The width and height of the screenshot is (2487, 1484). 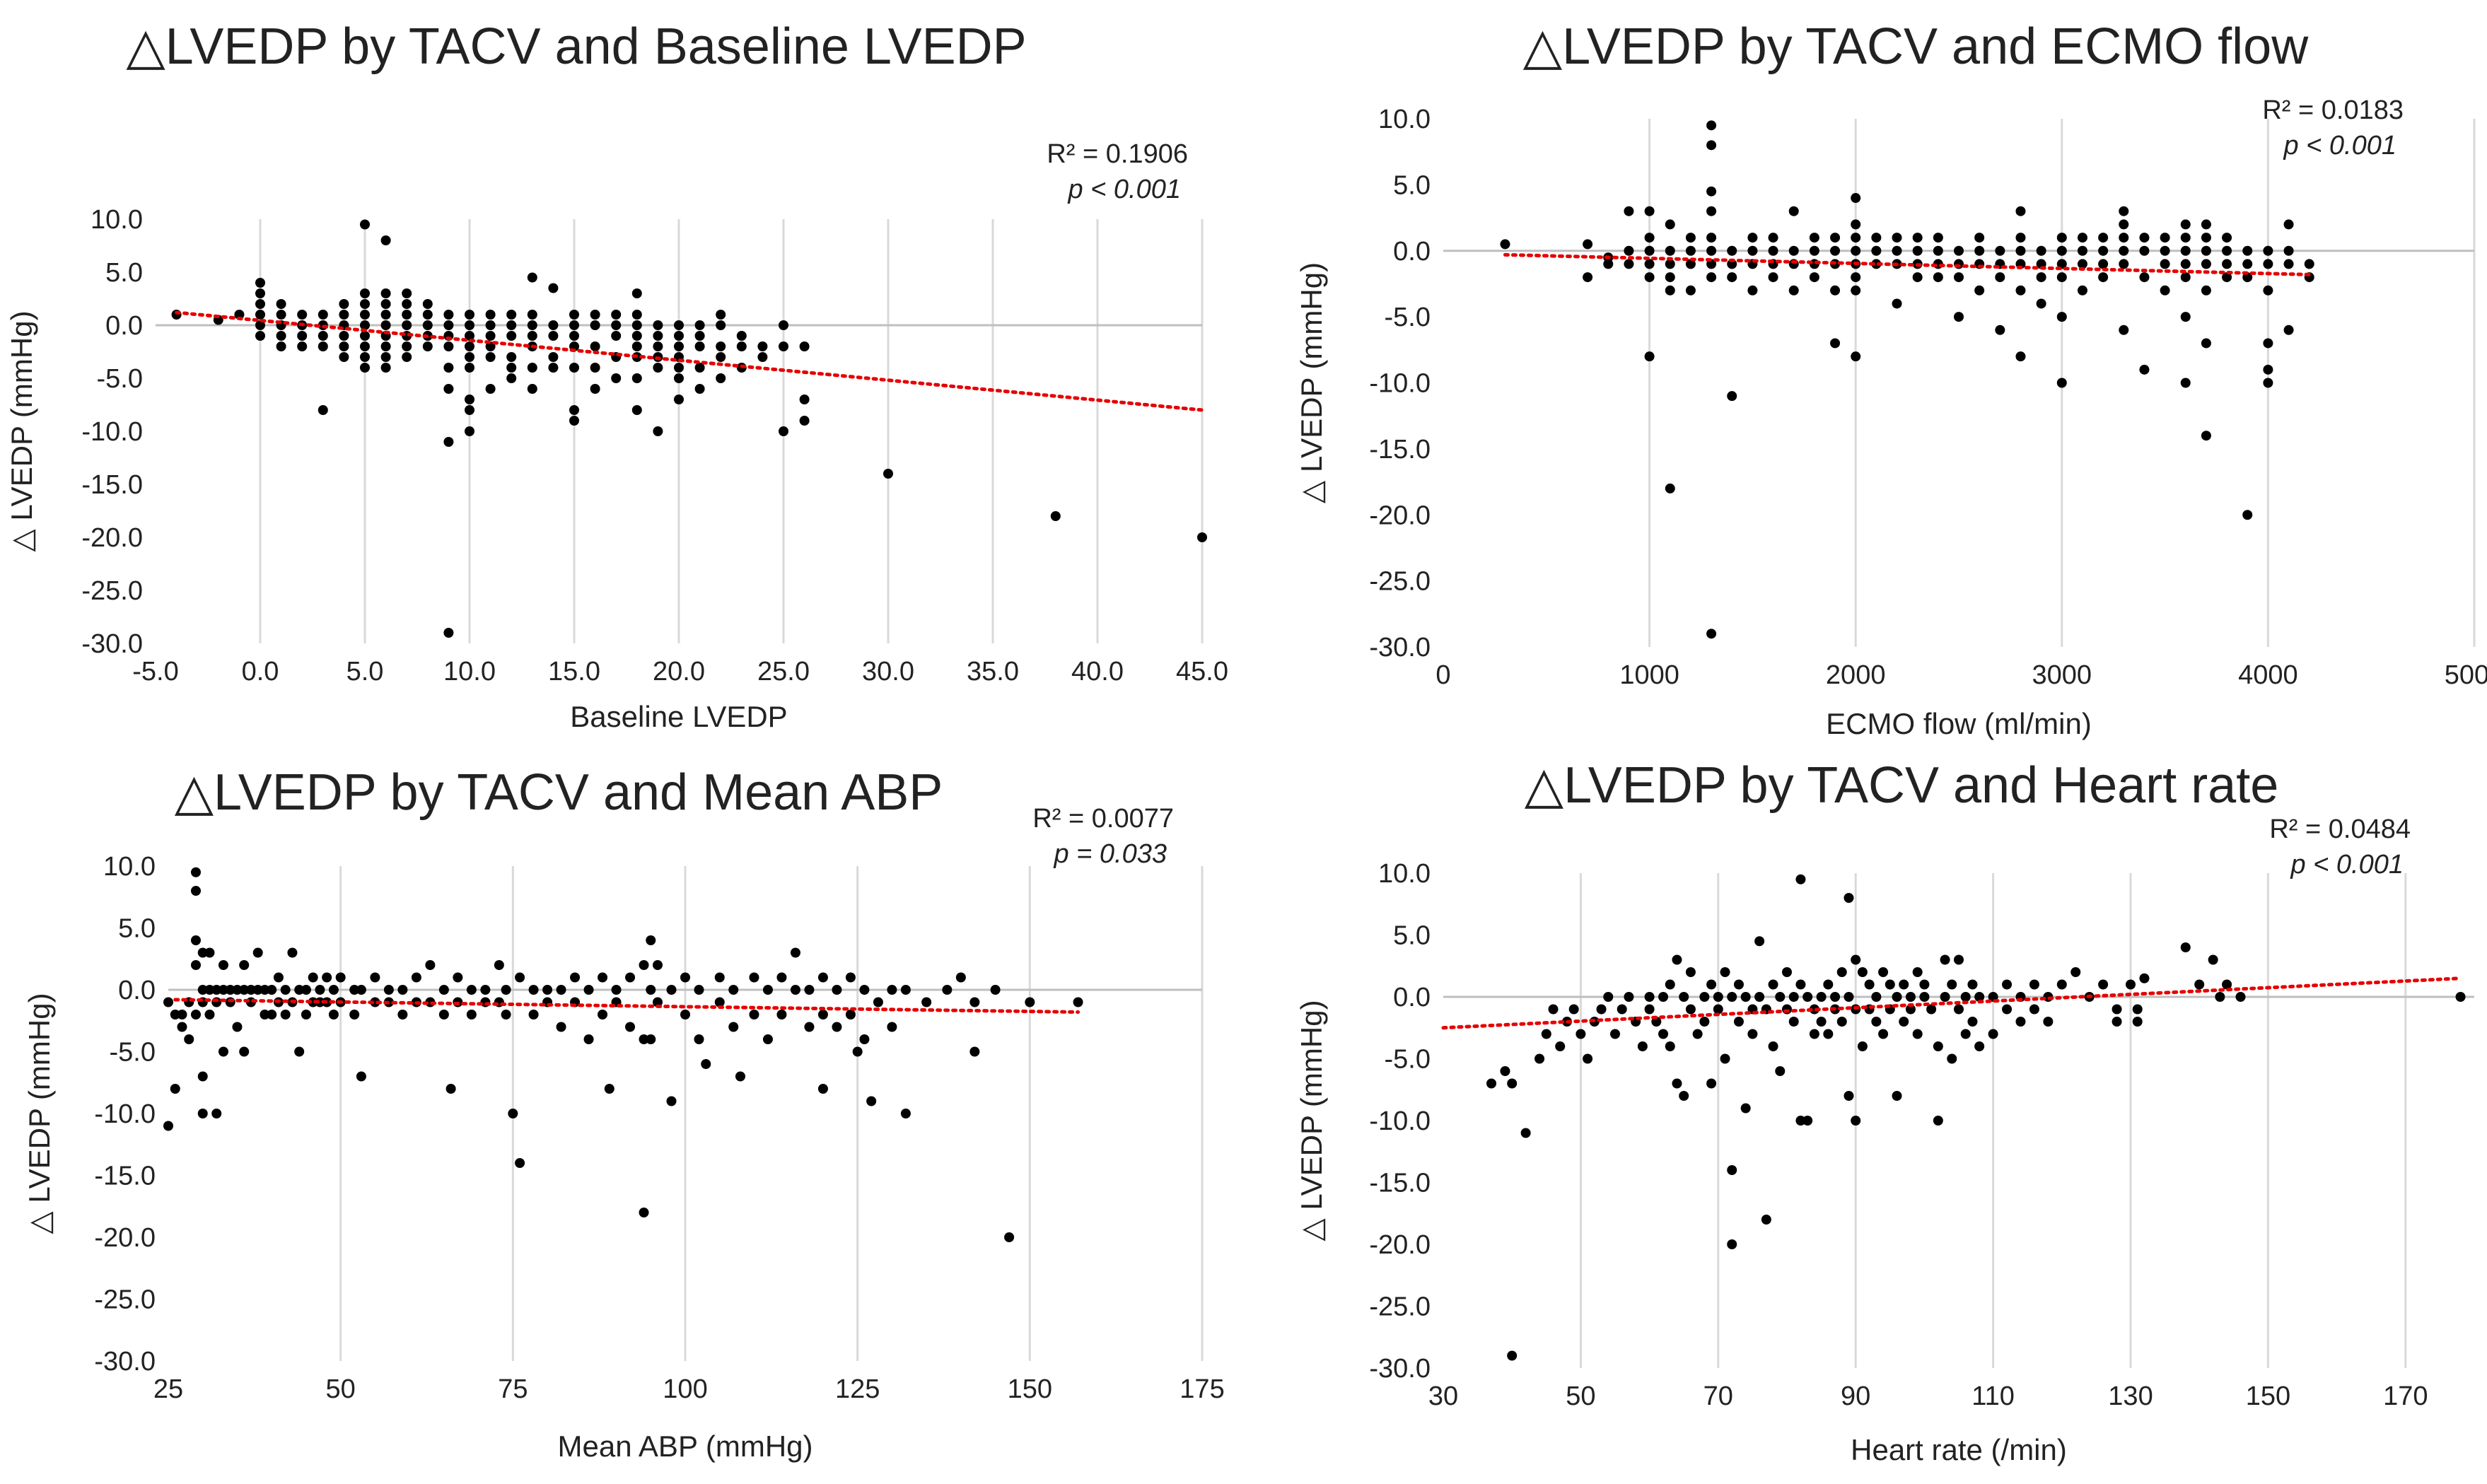 I want to click on trendline, so click(x=1952, y=1003).